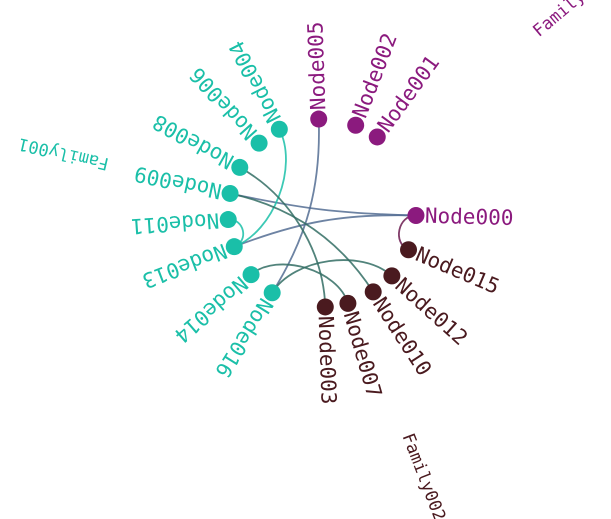  Describe the element at coordinates (322, 204) in the screenshot. I see `edge-node000-node009` at that location.